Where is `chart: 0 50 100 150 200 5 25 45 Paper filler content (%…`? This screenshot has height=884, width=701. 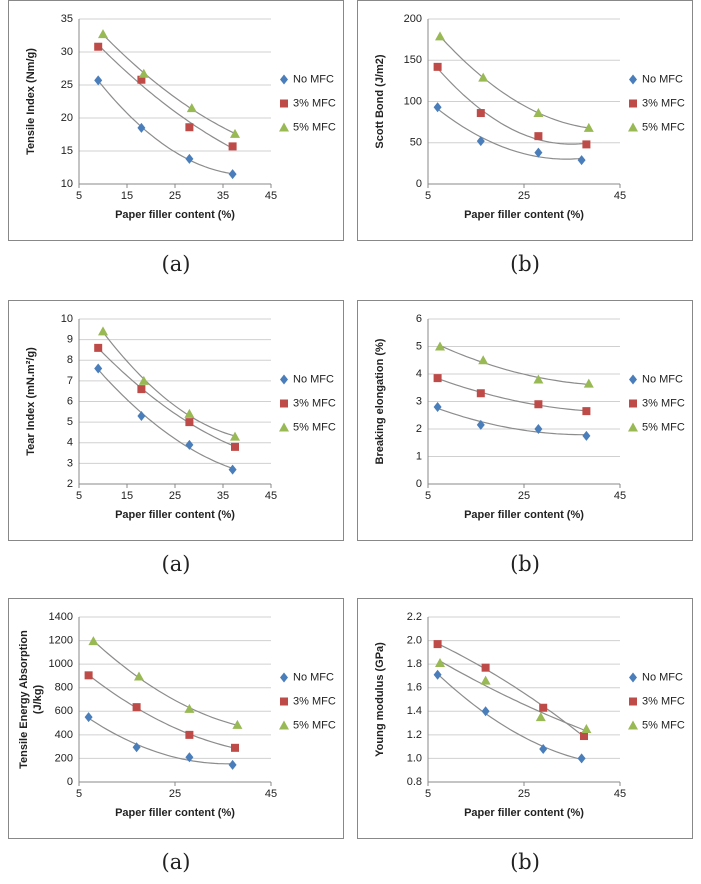 chart: 0 50 100 150 200 5 25 45 Paper filler content (%… is located at coordinates (529, 117).